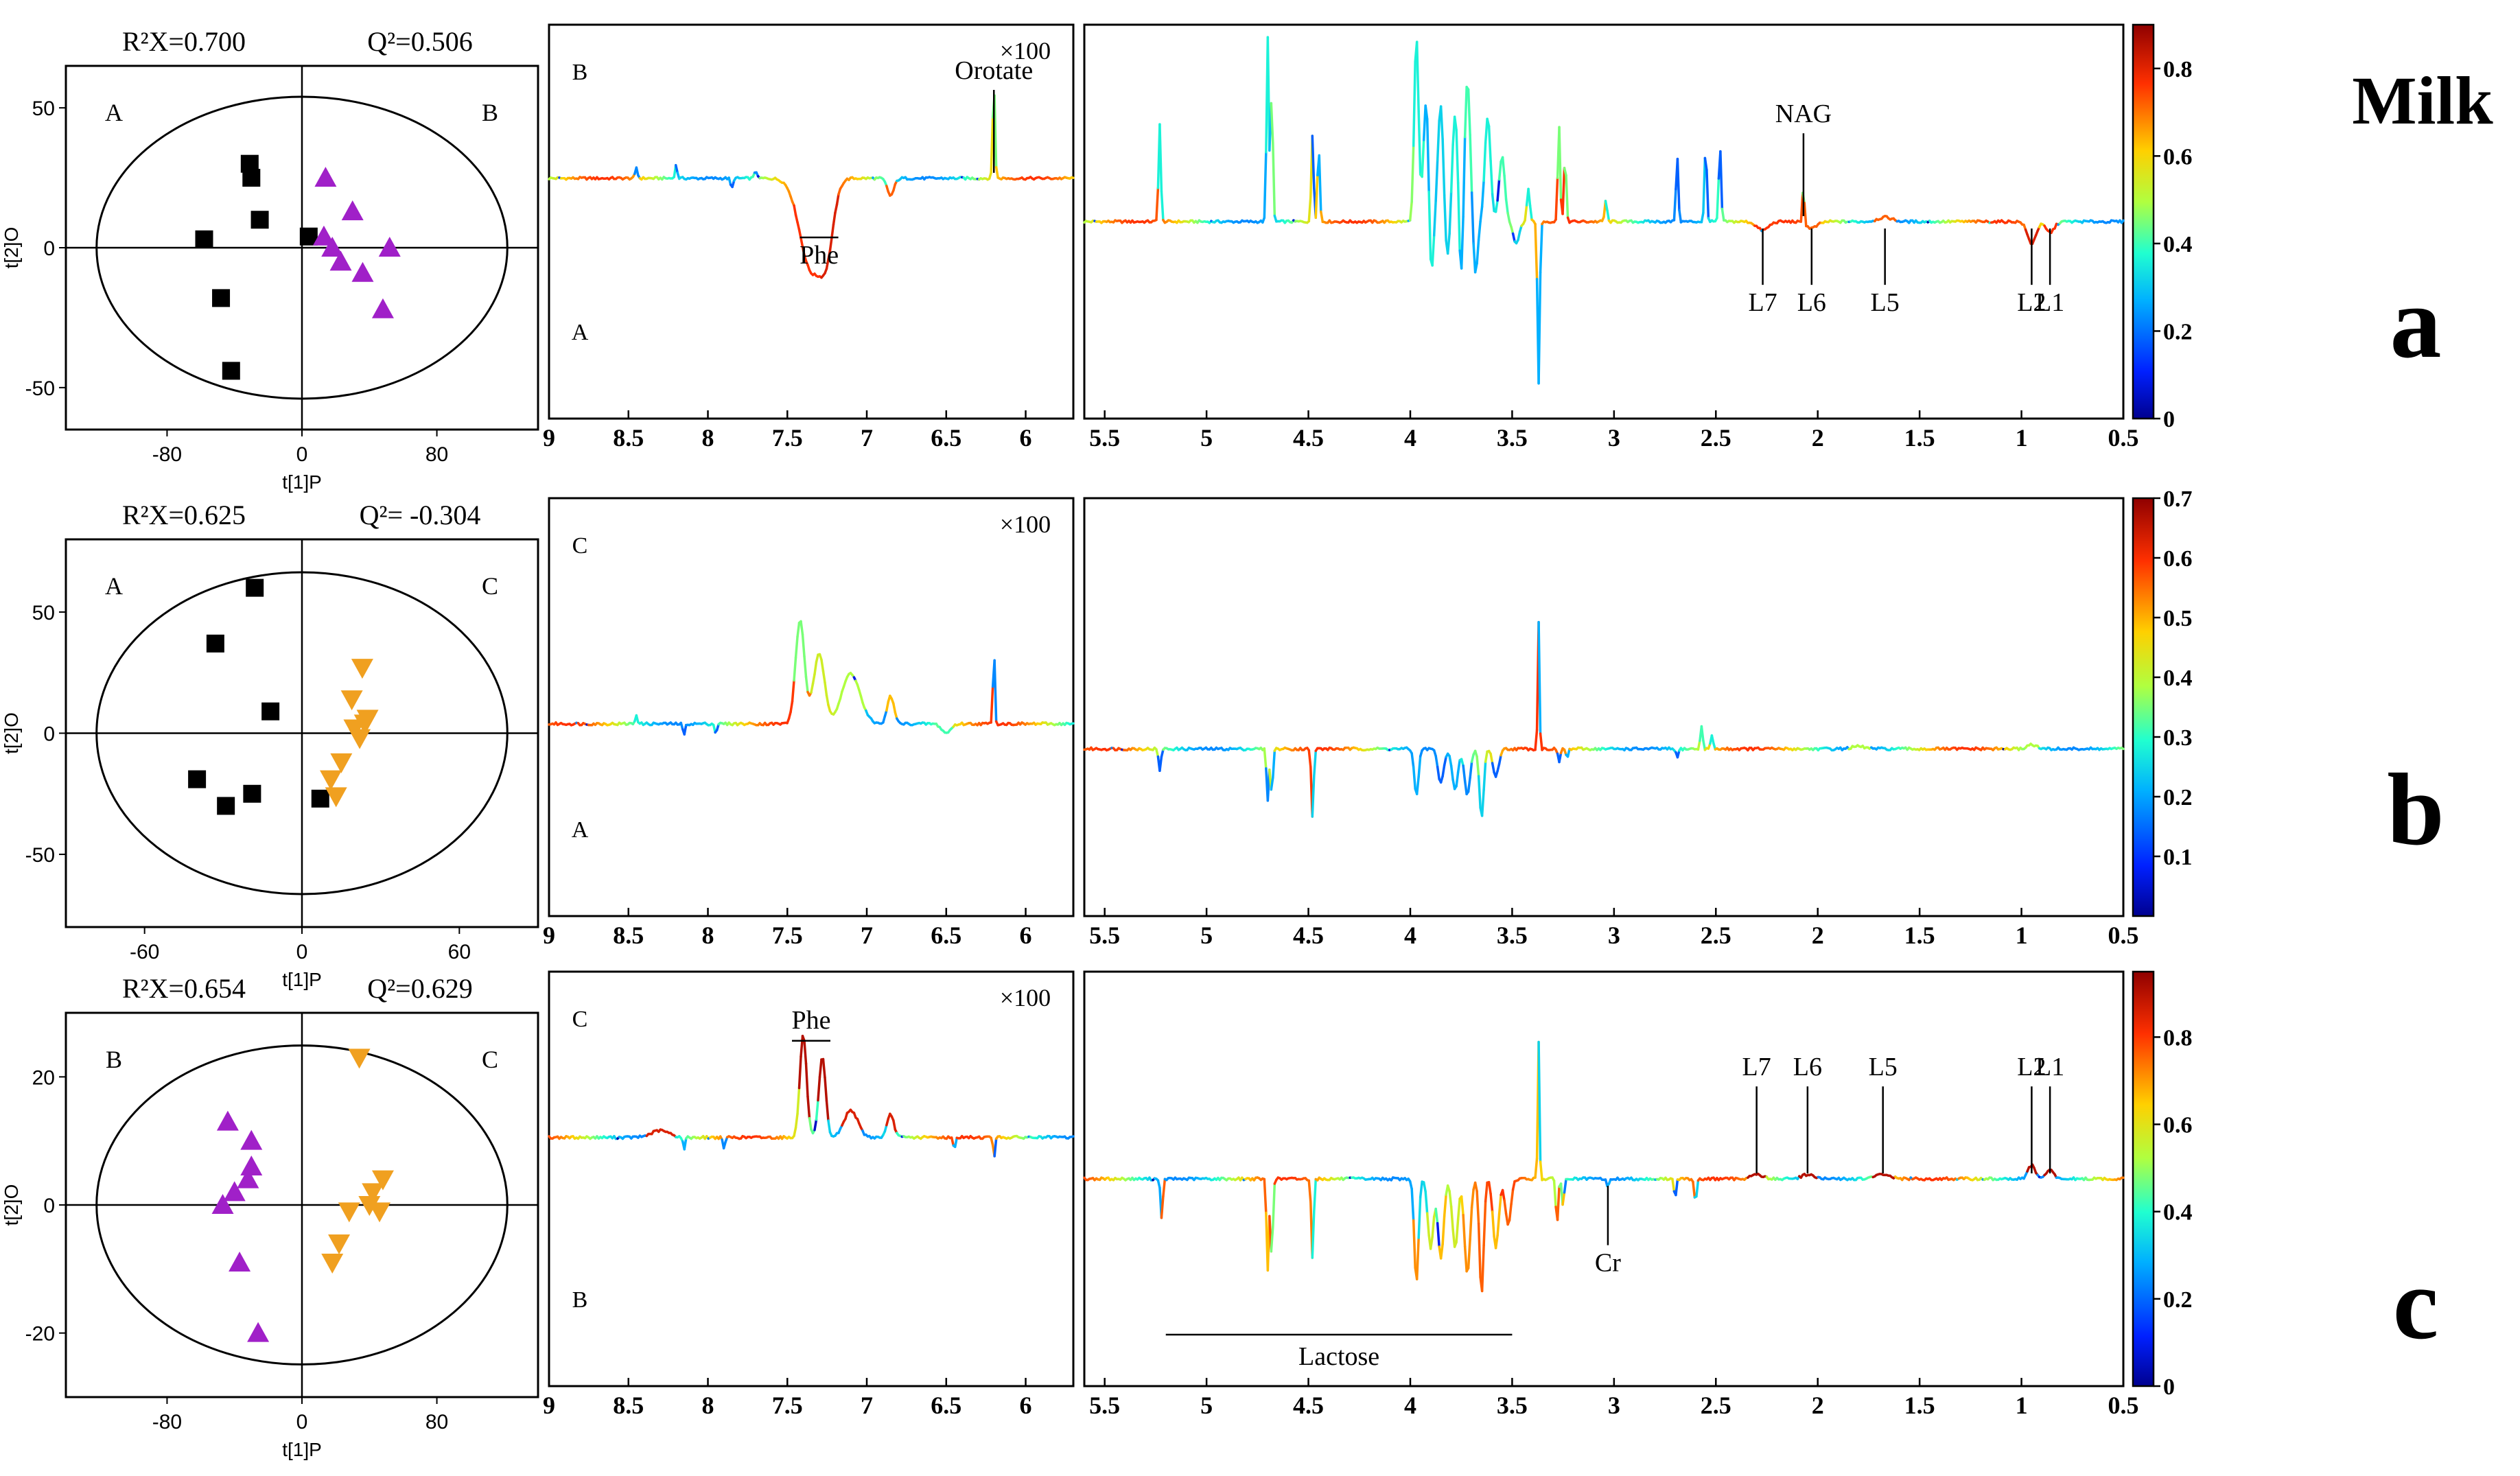 The height and width of the screenshot is (1476, 2520). I want to click on aromatic-frame, so click(811, 707).